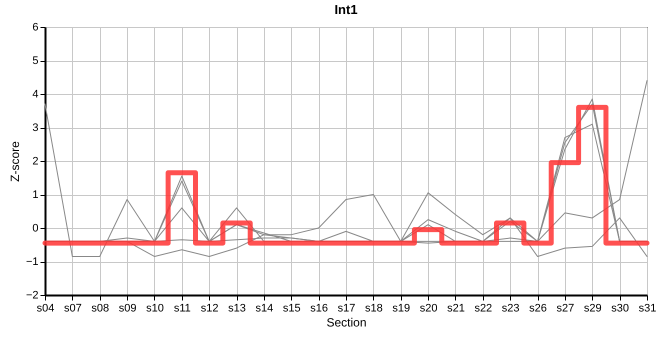 Image resolution: width=660 pixels, height=360 pixels. Describe the element at coordinates (620, 308) in the screenshot. I see `x-tick-label: s30` at that location.